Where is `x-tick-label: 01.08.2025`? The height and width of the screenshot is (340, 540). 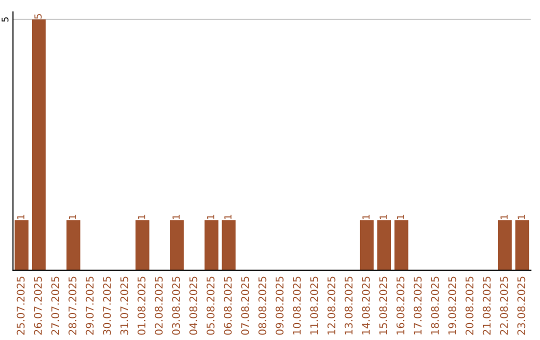 x-tick-label: 01.08.2025 is located at coordinates (142, 305).